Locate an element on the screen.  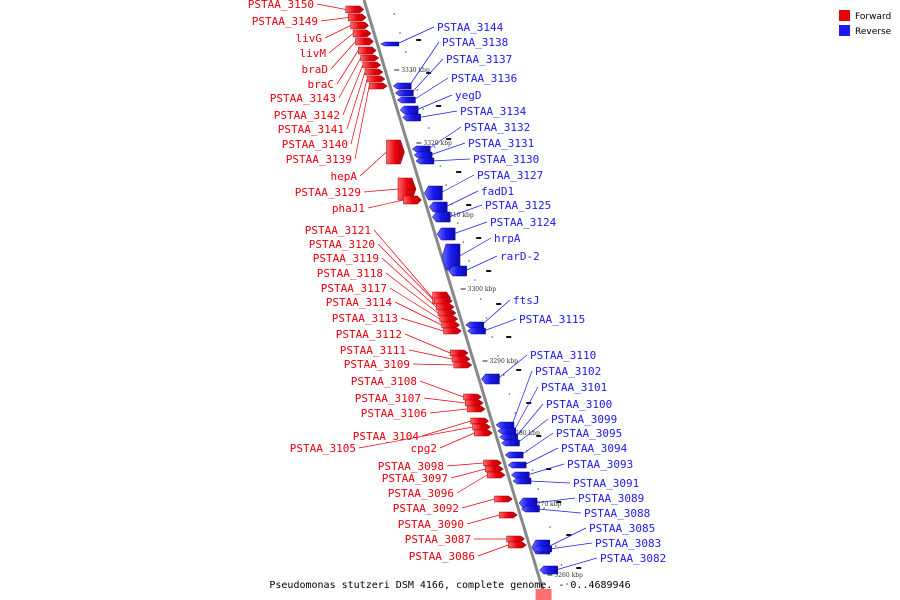
label-pstaa-3096: PSTAA_3096 is located at coordinates (421, 493).